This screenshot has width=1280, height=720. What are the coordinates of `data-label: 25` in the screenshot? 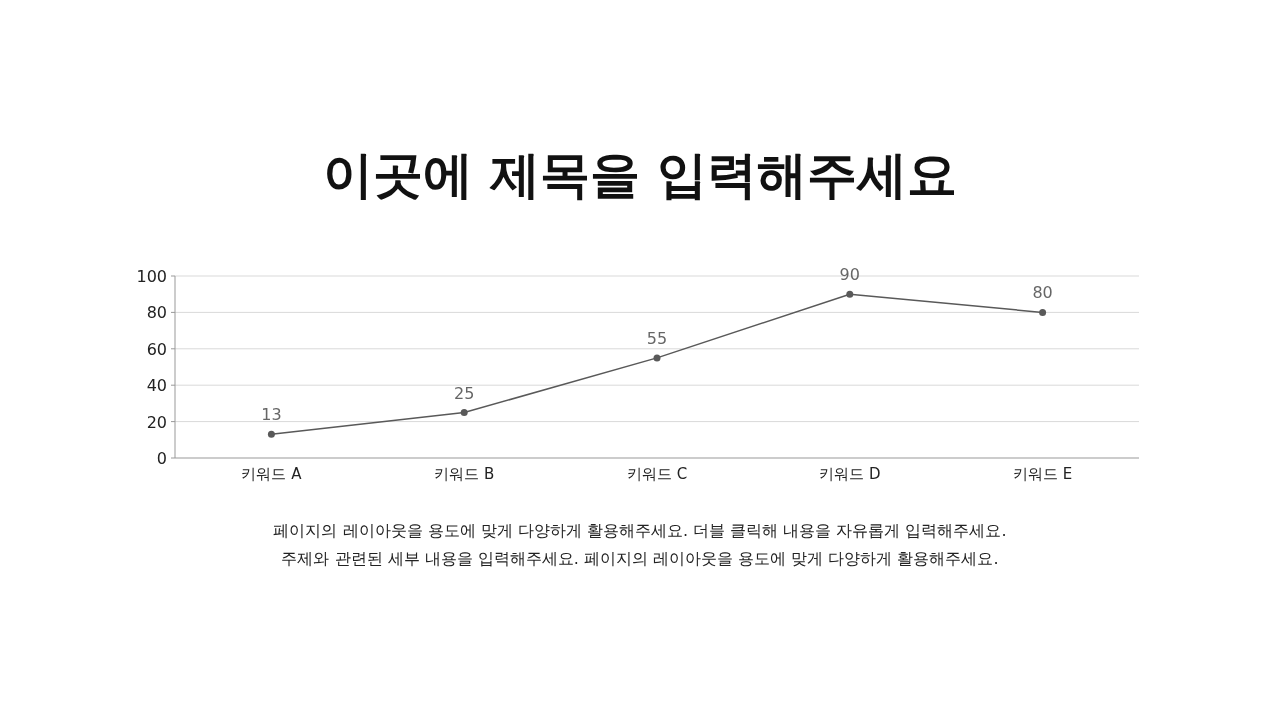 It's located at (464, 393).